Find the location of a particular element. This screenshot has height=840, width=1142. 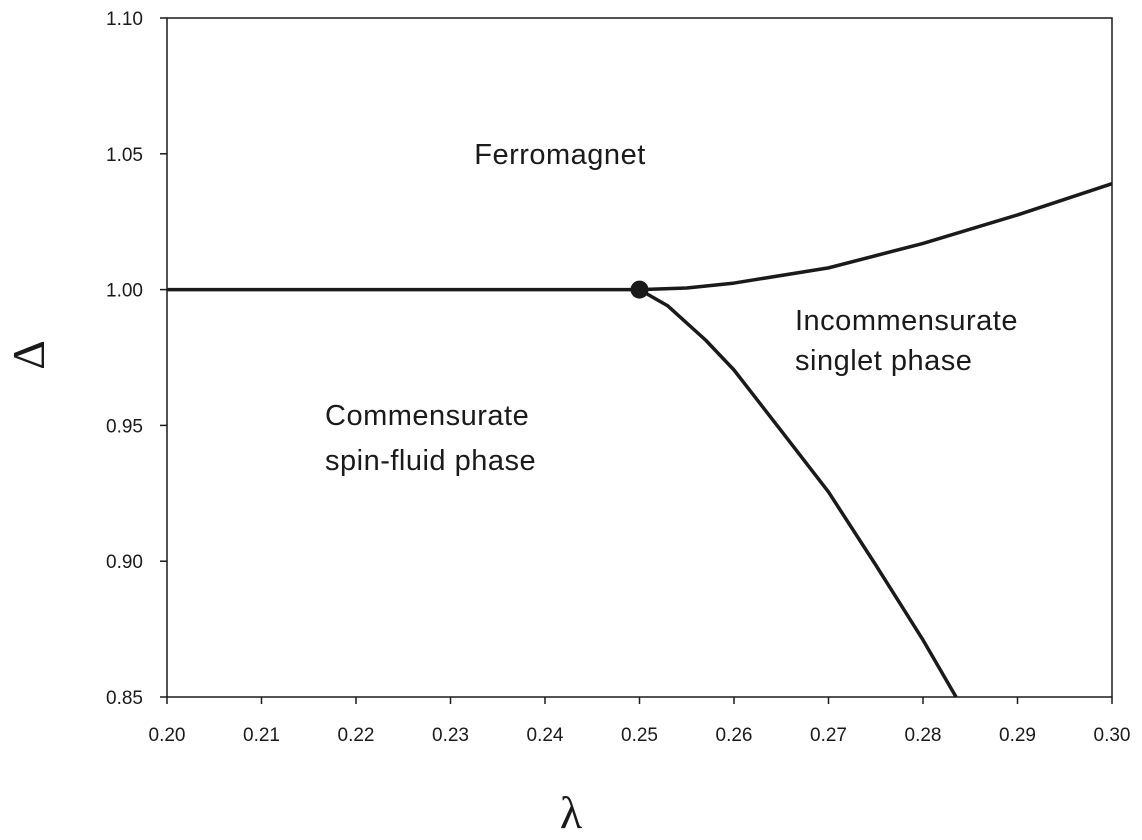

x-tick-label: 0.21 is located at coordinates (261, 735).